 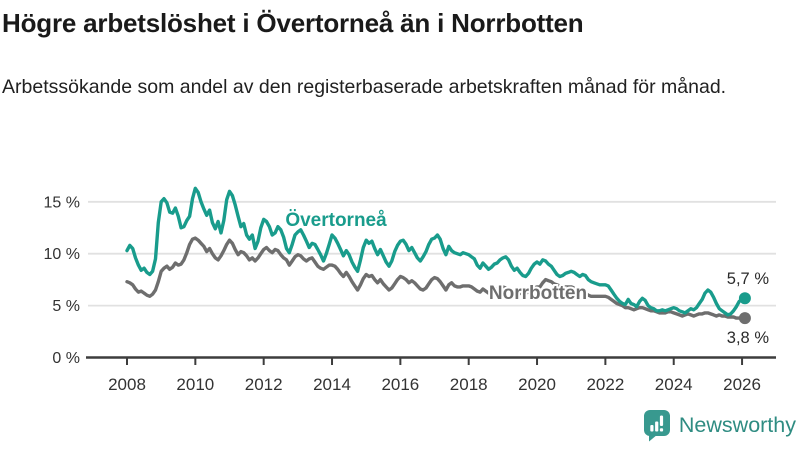 What do you see at coordinates (66, 306) in the screenshot?
I see `y-axis-tick-label: 5 %` at bounding box center [66, 306].